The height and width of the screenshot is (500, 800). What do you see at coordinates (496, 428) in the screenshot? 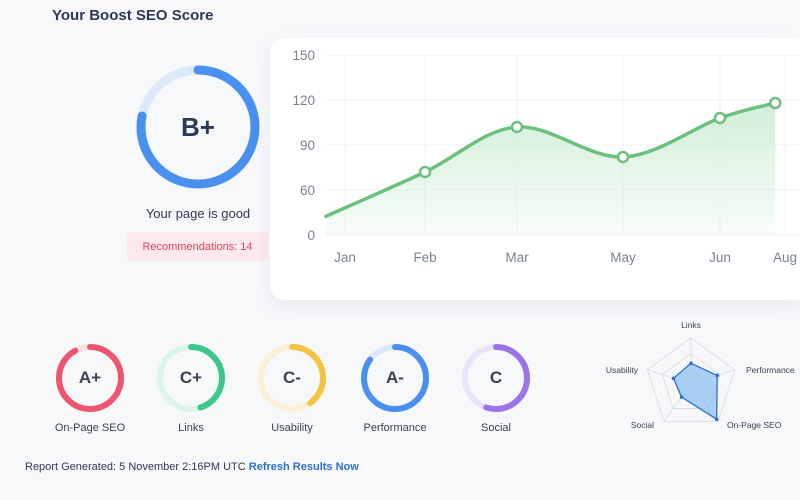
I see `grade-label: Social` at bounding box center [496, 428].